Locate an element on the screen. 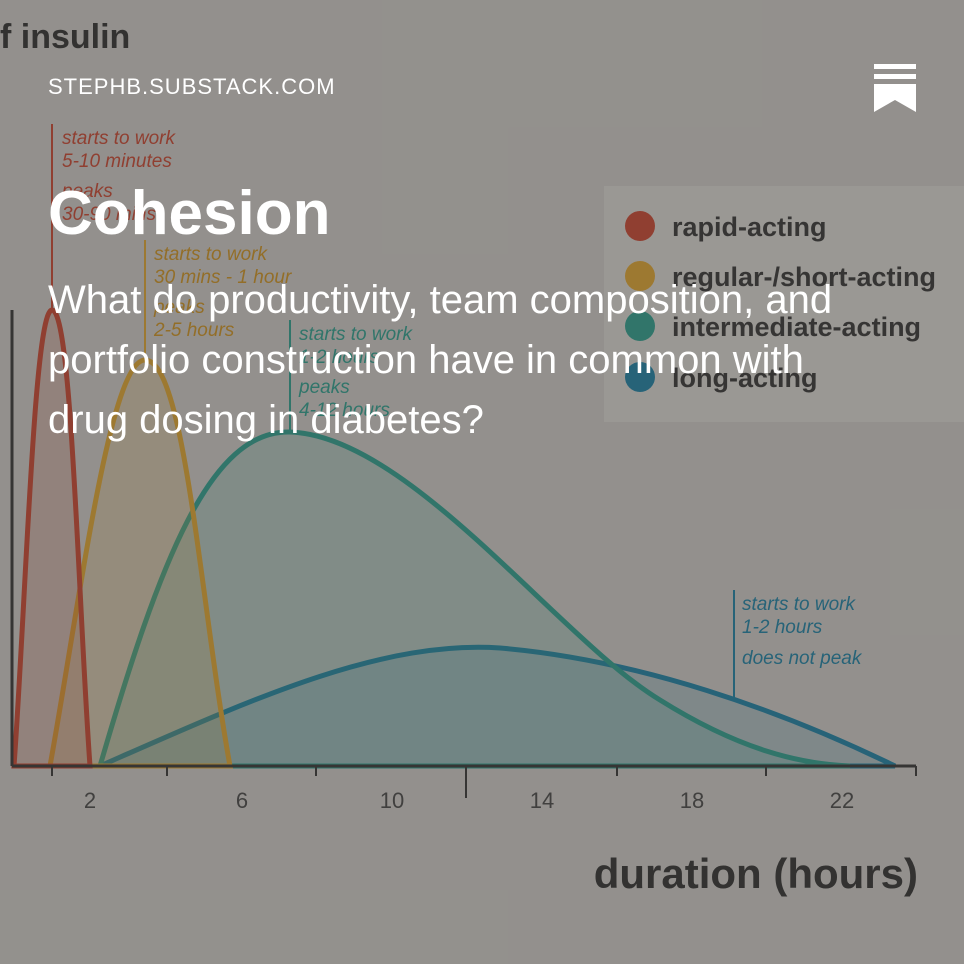 The height and width of the screenshot is (964, 964). bookmark-icon is located at coordinates (895, 89).